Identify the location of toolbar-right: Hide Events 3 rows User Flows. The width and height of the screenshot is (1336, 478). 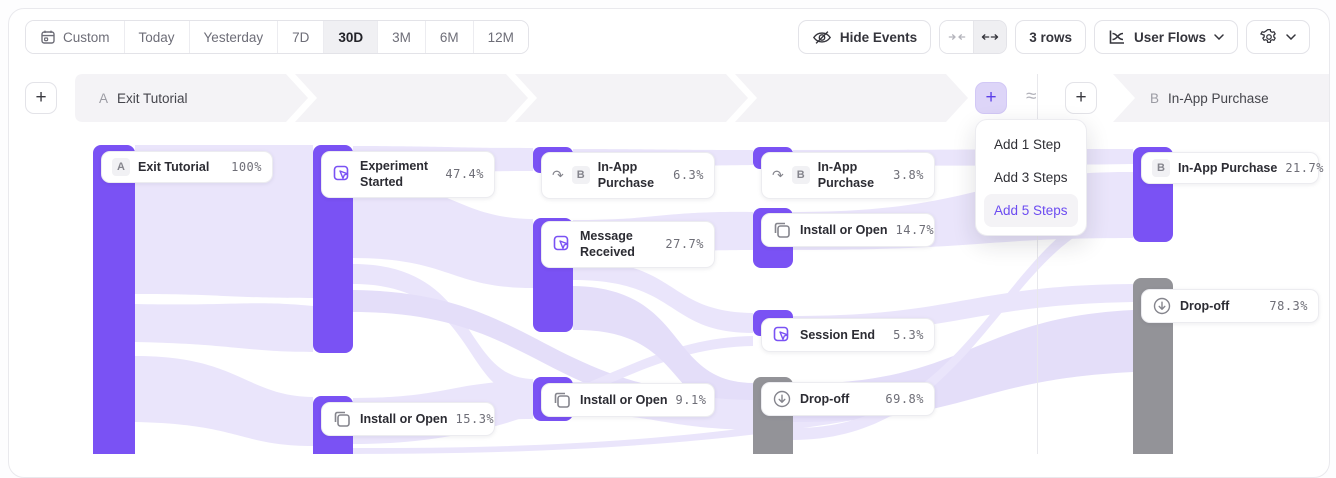
(1053, 37).